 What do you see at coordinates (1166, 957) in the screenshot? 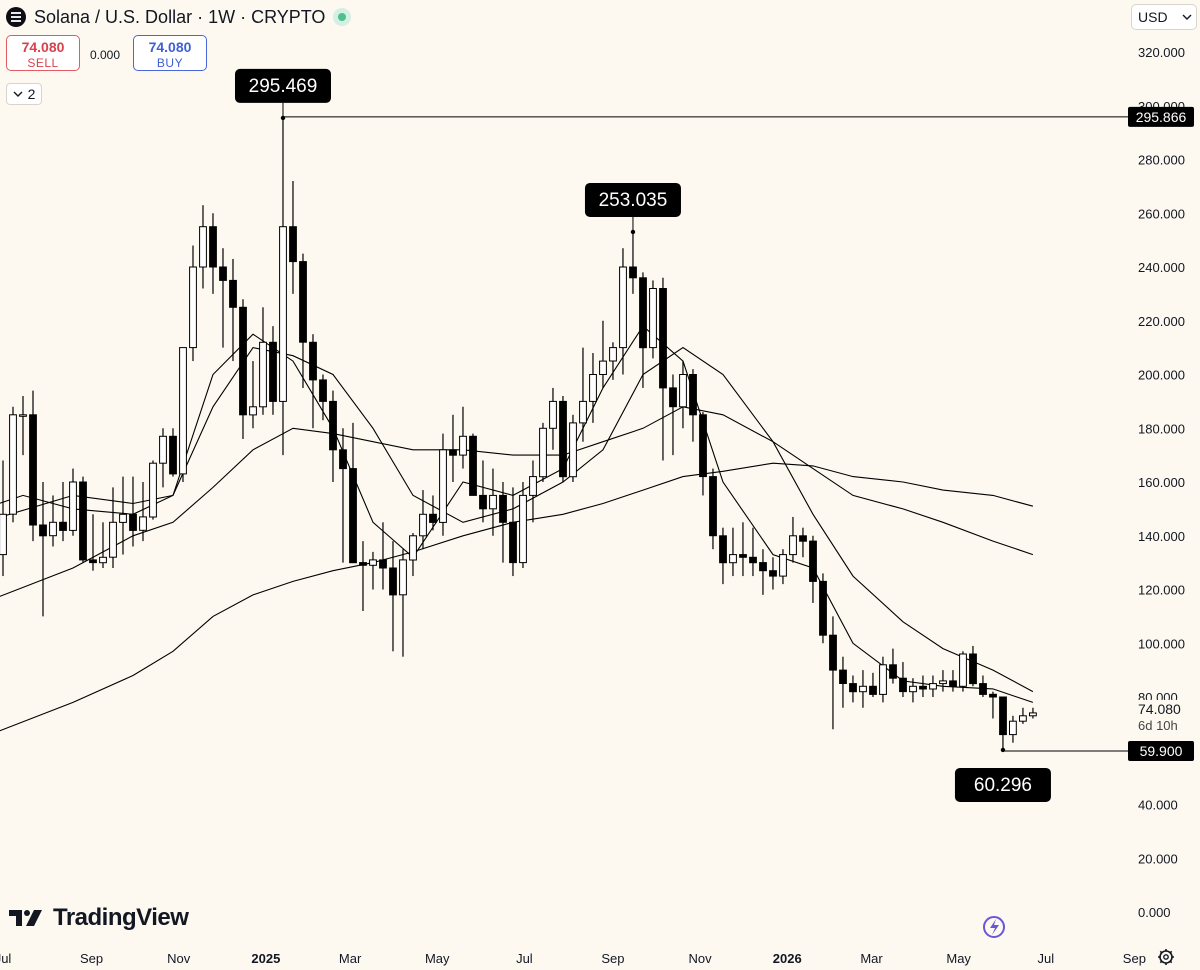
I see `gear-icon` at bounding box center [1166, 957].